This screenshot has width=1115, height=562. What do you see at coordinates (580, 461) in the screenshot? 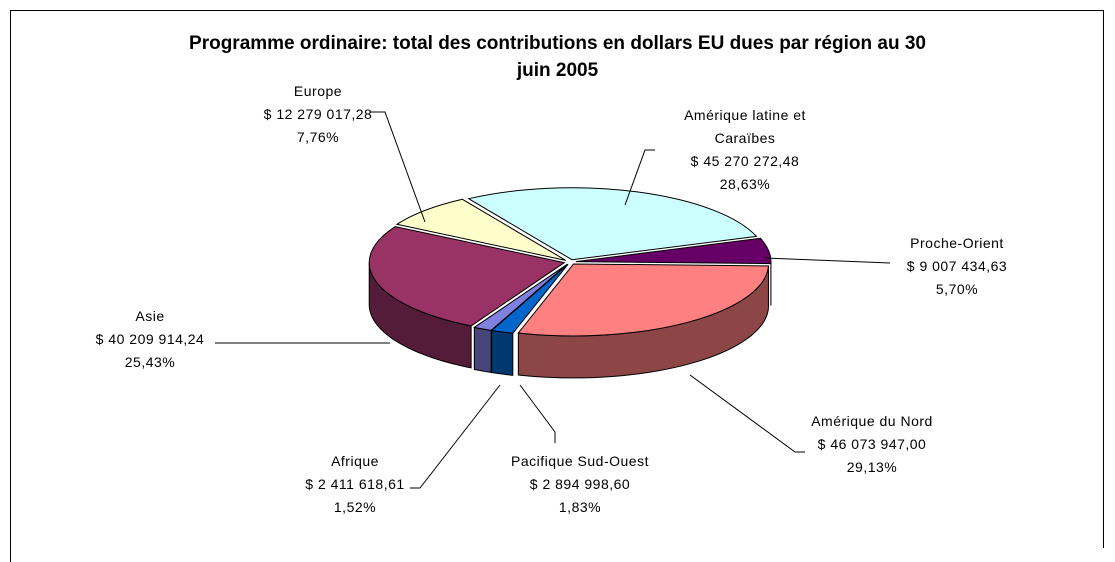
I see `label-category: Pacifique Sud-Ouest` at bounding box center [580, 461].